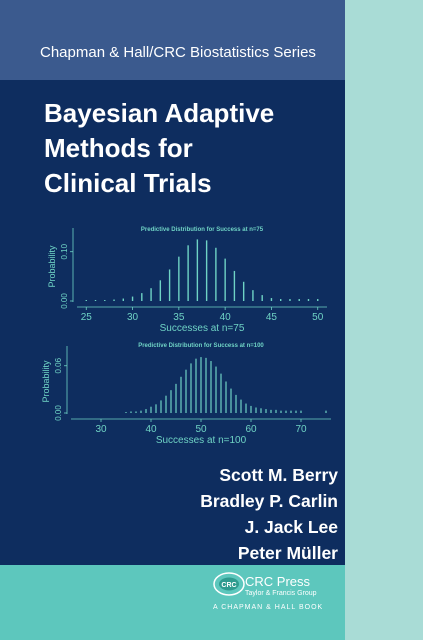 This screenshot has height=640, width=423. Describe the element at coordinates (52, 266) in the screenshot. I see `n75-y-label: Probability` at that location.